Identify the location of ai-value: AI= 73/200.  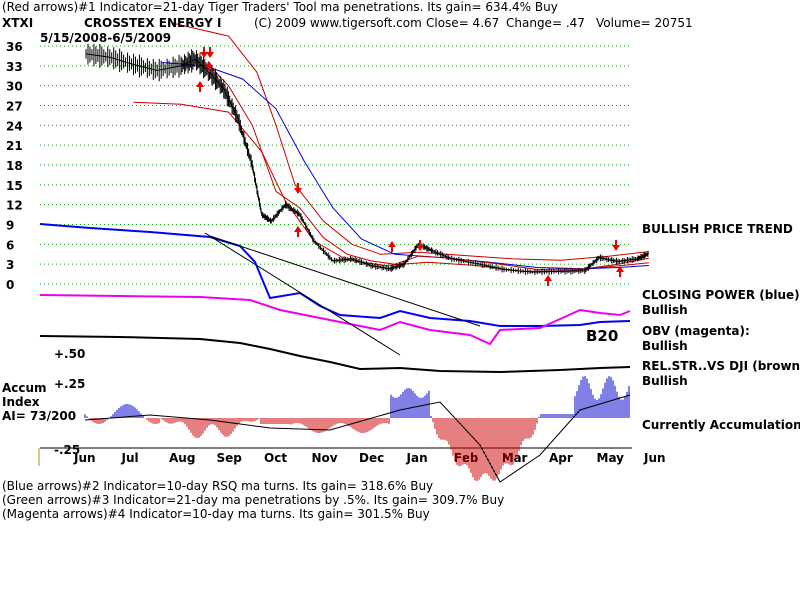
(39, 416).